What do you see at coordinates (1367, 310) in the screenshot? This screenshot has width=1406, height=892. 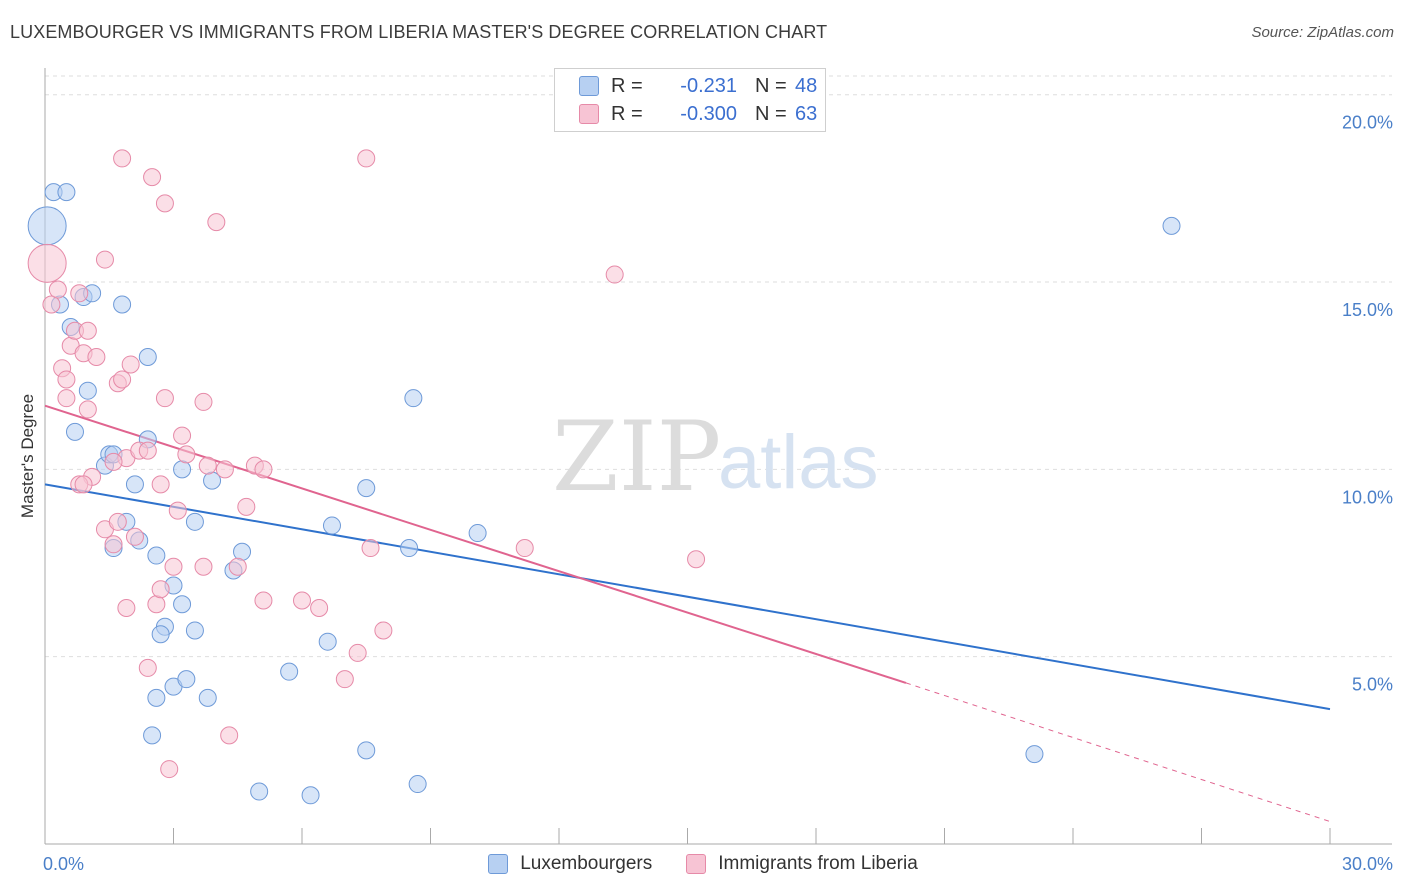 I see `y-tick-label: 15.0%` at bounding box center [1367, 310].